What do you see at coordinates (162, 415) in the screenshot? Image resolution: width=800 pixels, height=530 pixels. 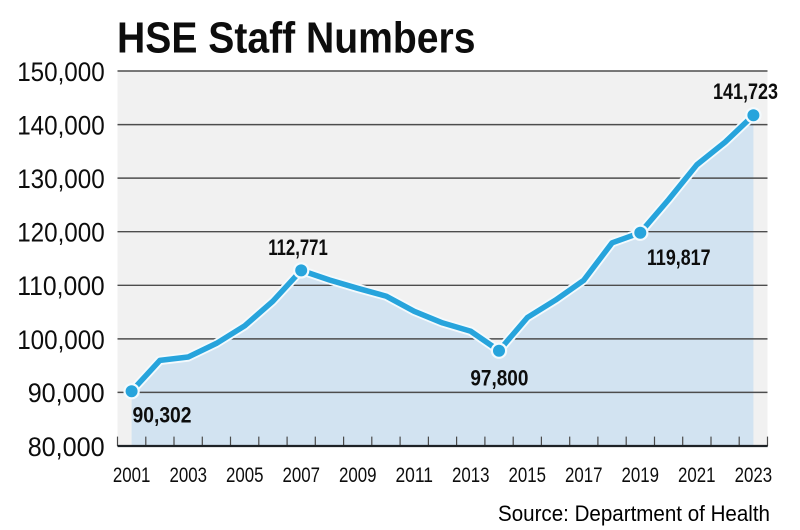 I see `svg-text: 90,302` at bounding box center [162, 415].